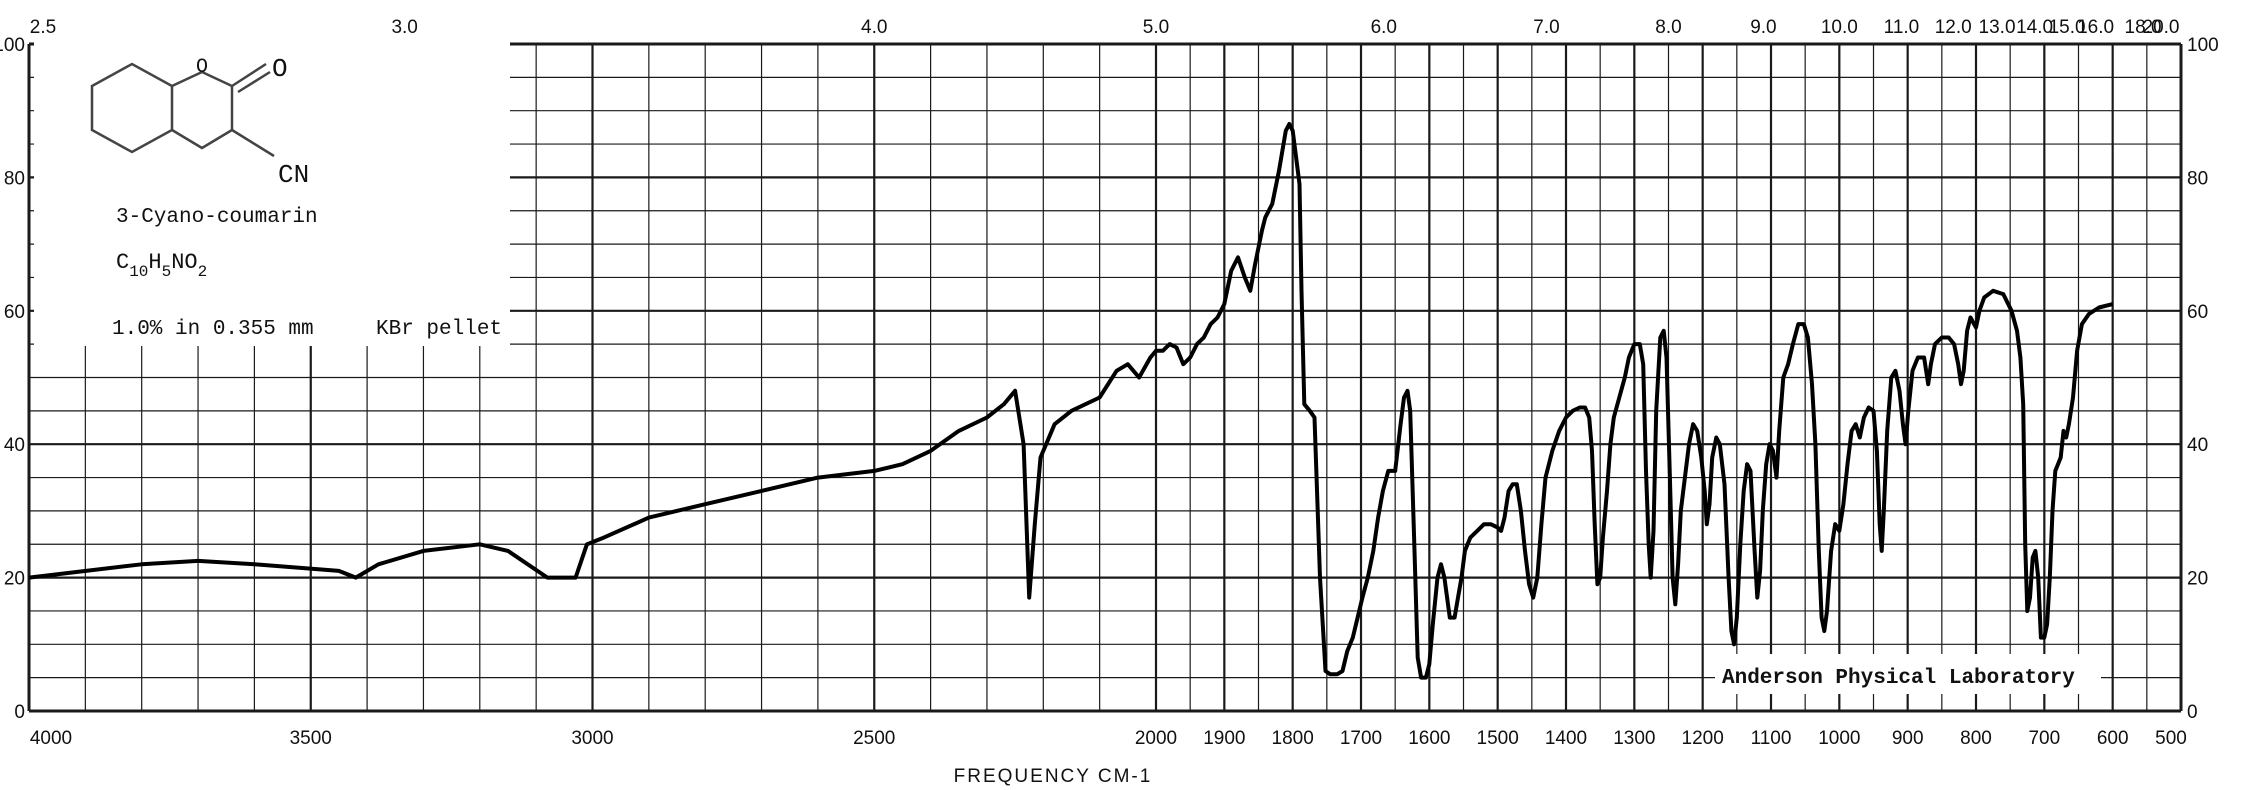 Image resolution: width=2248 pixels, height=790 pixels. I want to click on top-tick-label: 2.5, so click(43, 27).